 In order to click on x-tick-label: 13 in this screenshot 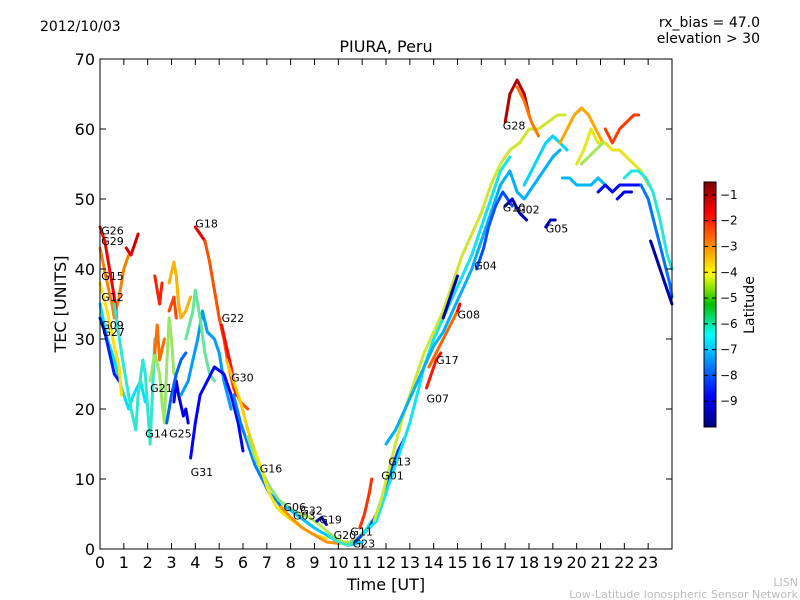, I will do `click(410, 562)`.